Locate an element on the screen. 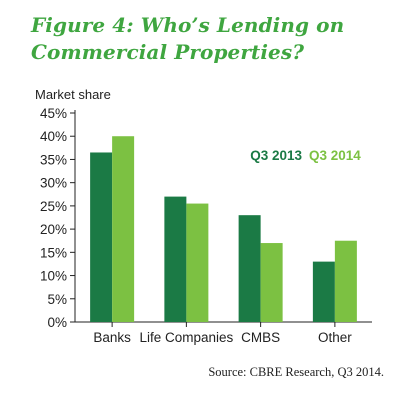  y-tick-label: 30% is located at coordinates (53, 183).